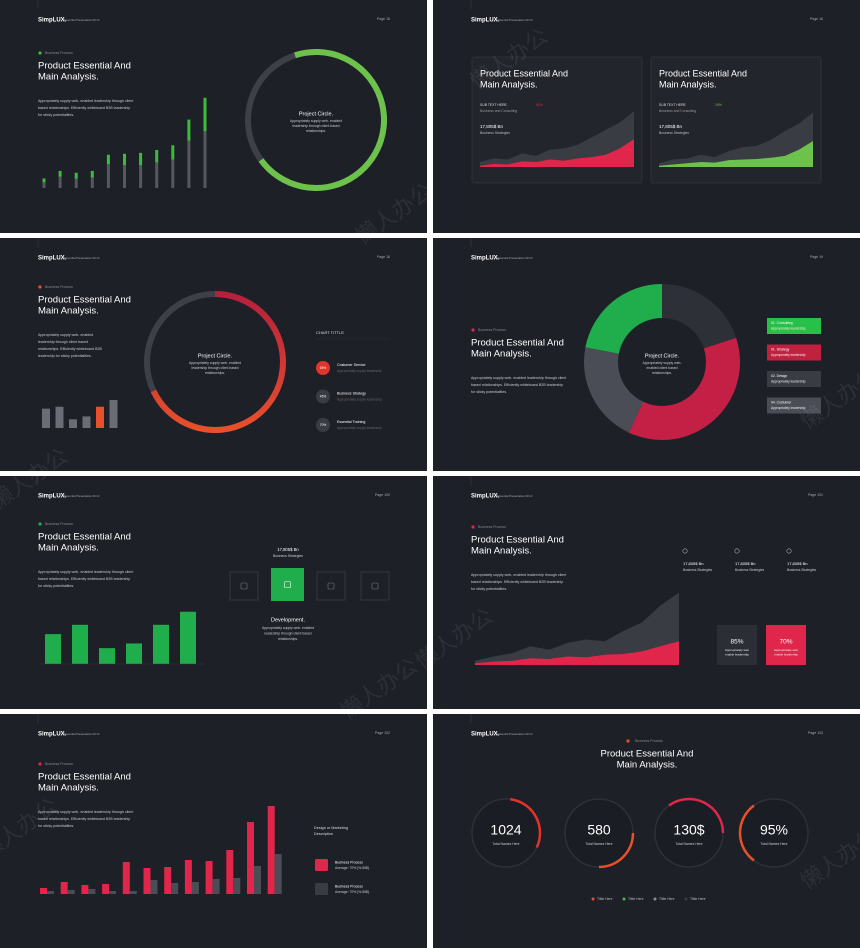 This screenshot has width=860, height=948. Describe the element at coordinates (288, 549) in the screenshot. I see `stat: 17,805$ Bn` at that location.